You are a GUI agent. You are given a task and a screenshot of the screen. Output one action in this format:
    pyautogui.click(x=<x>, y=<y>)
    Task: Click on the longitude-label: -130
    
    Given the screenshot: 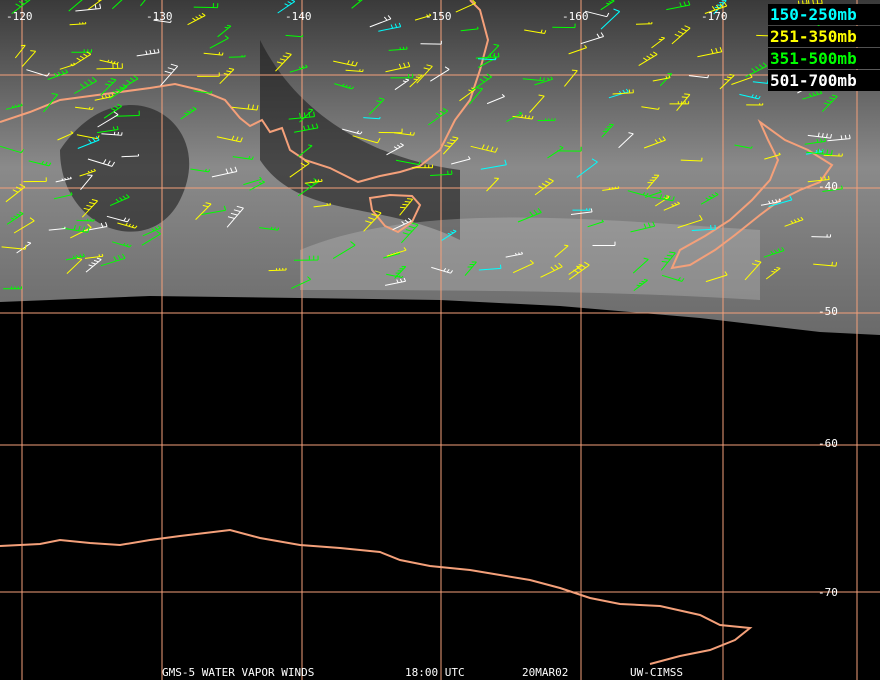 What is the action you would take?
    pyautogui.click(x=159, y=16)
    